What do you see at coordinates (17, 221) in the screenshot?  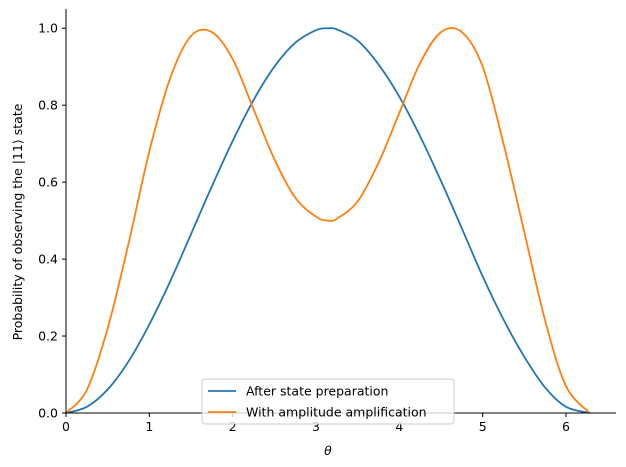 I see `y-axis-label: Probability of observing the |11⟩ state` at bounding box center [17, 221].